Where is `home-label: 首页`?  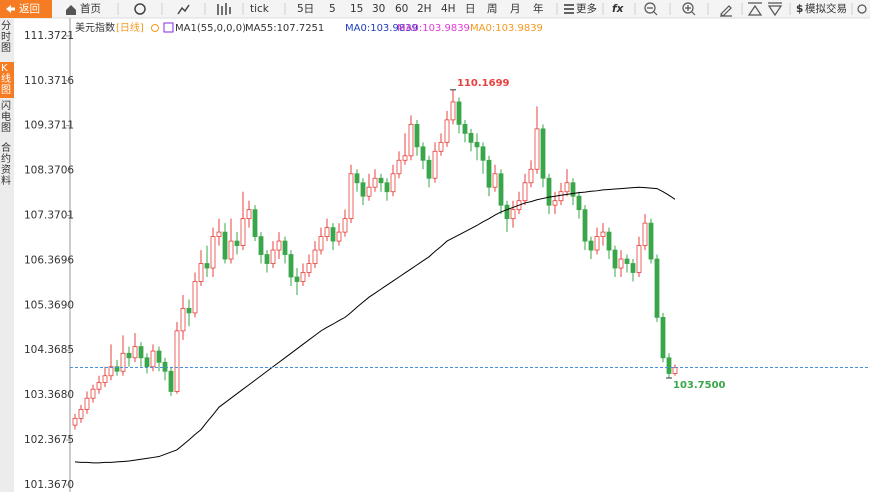
home-label: 首页 is located at coordinates (90, 8).